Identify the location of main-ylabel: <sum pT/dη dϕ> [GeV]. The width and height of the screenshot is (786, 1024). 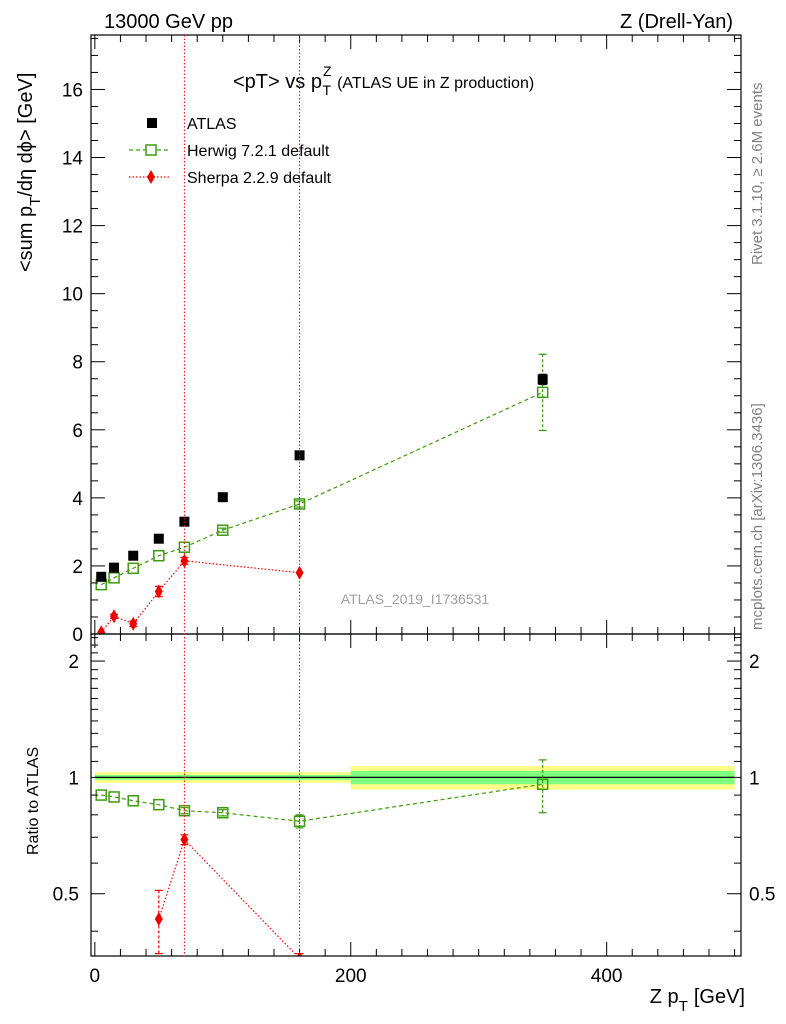
(29, 172).